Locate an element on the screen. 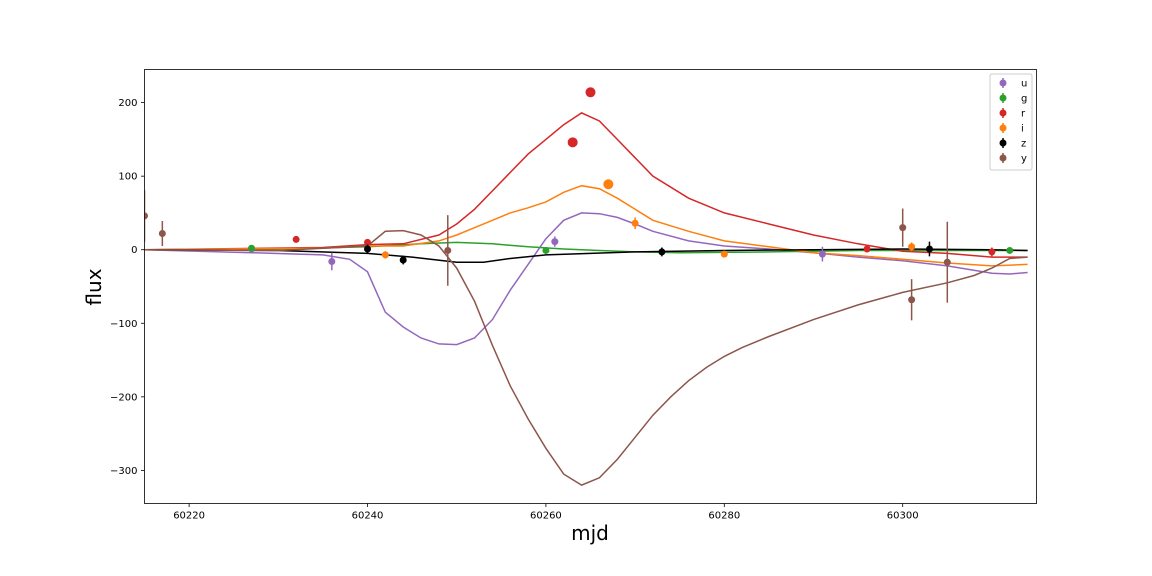  legend-label: i is located at coordinates (1022, 129).